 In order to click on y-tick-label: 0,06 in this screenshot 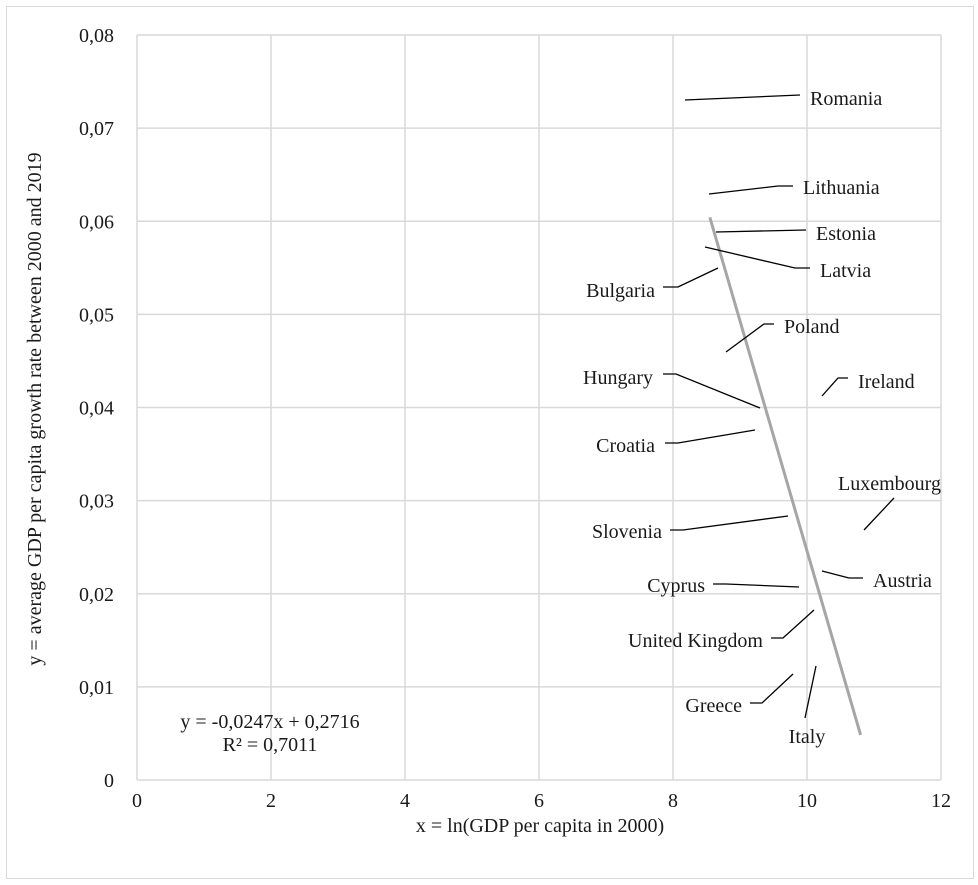, I will do `click(96, 222)`.